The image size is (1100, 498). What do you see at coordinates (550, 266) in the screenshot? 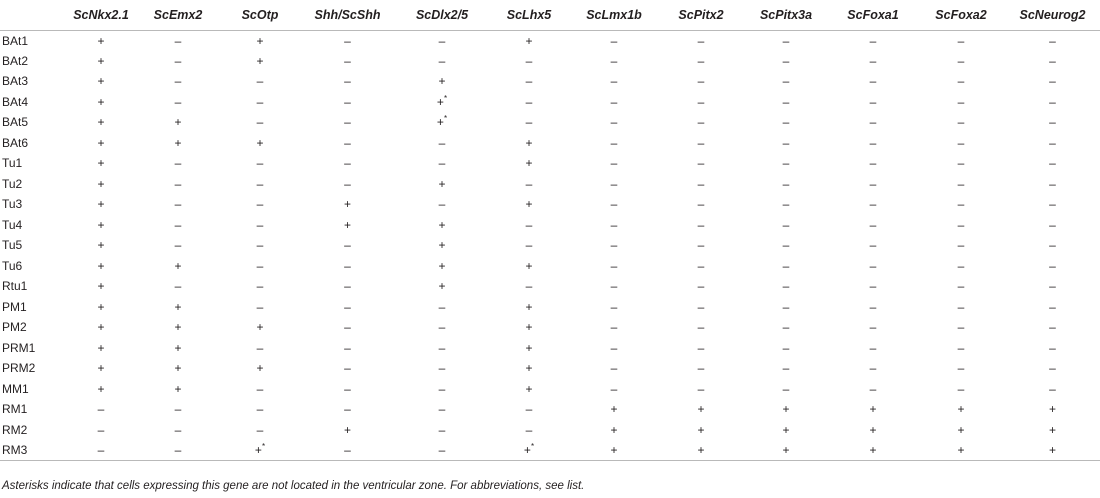
I see `table-row: Tu6 + + – – + + – – – – – –` at bounding box center [550, 266].